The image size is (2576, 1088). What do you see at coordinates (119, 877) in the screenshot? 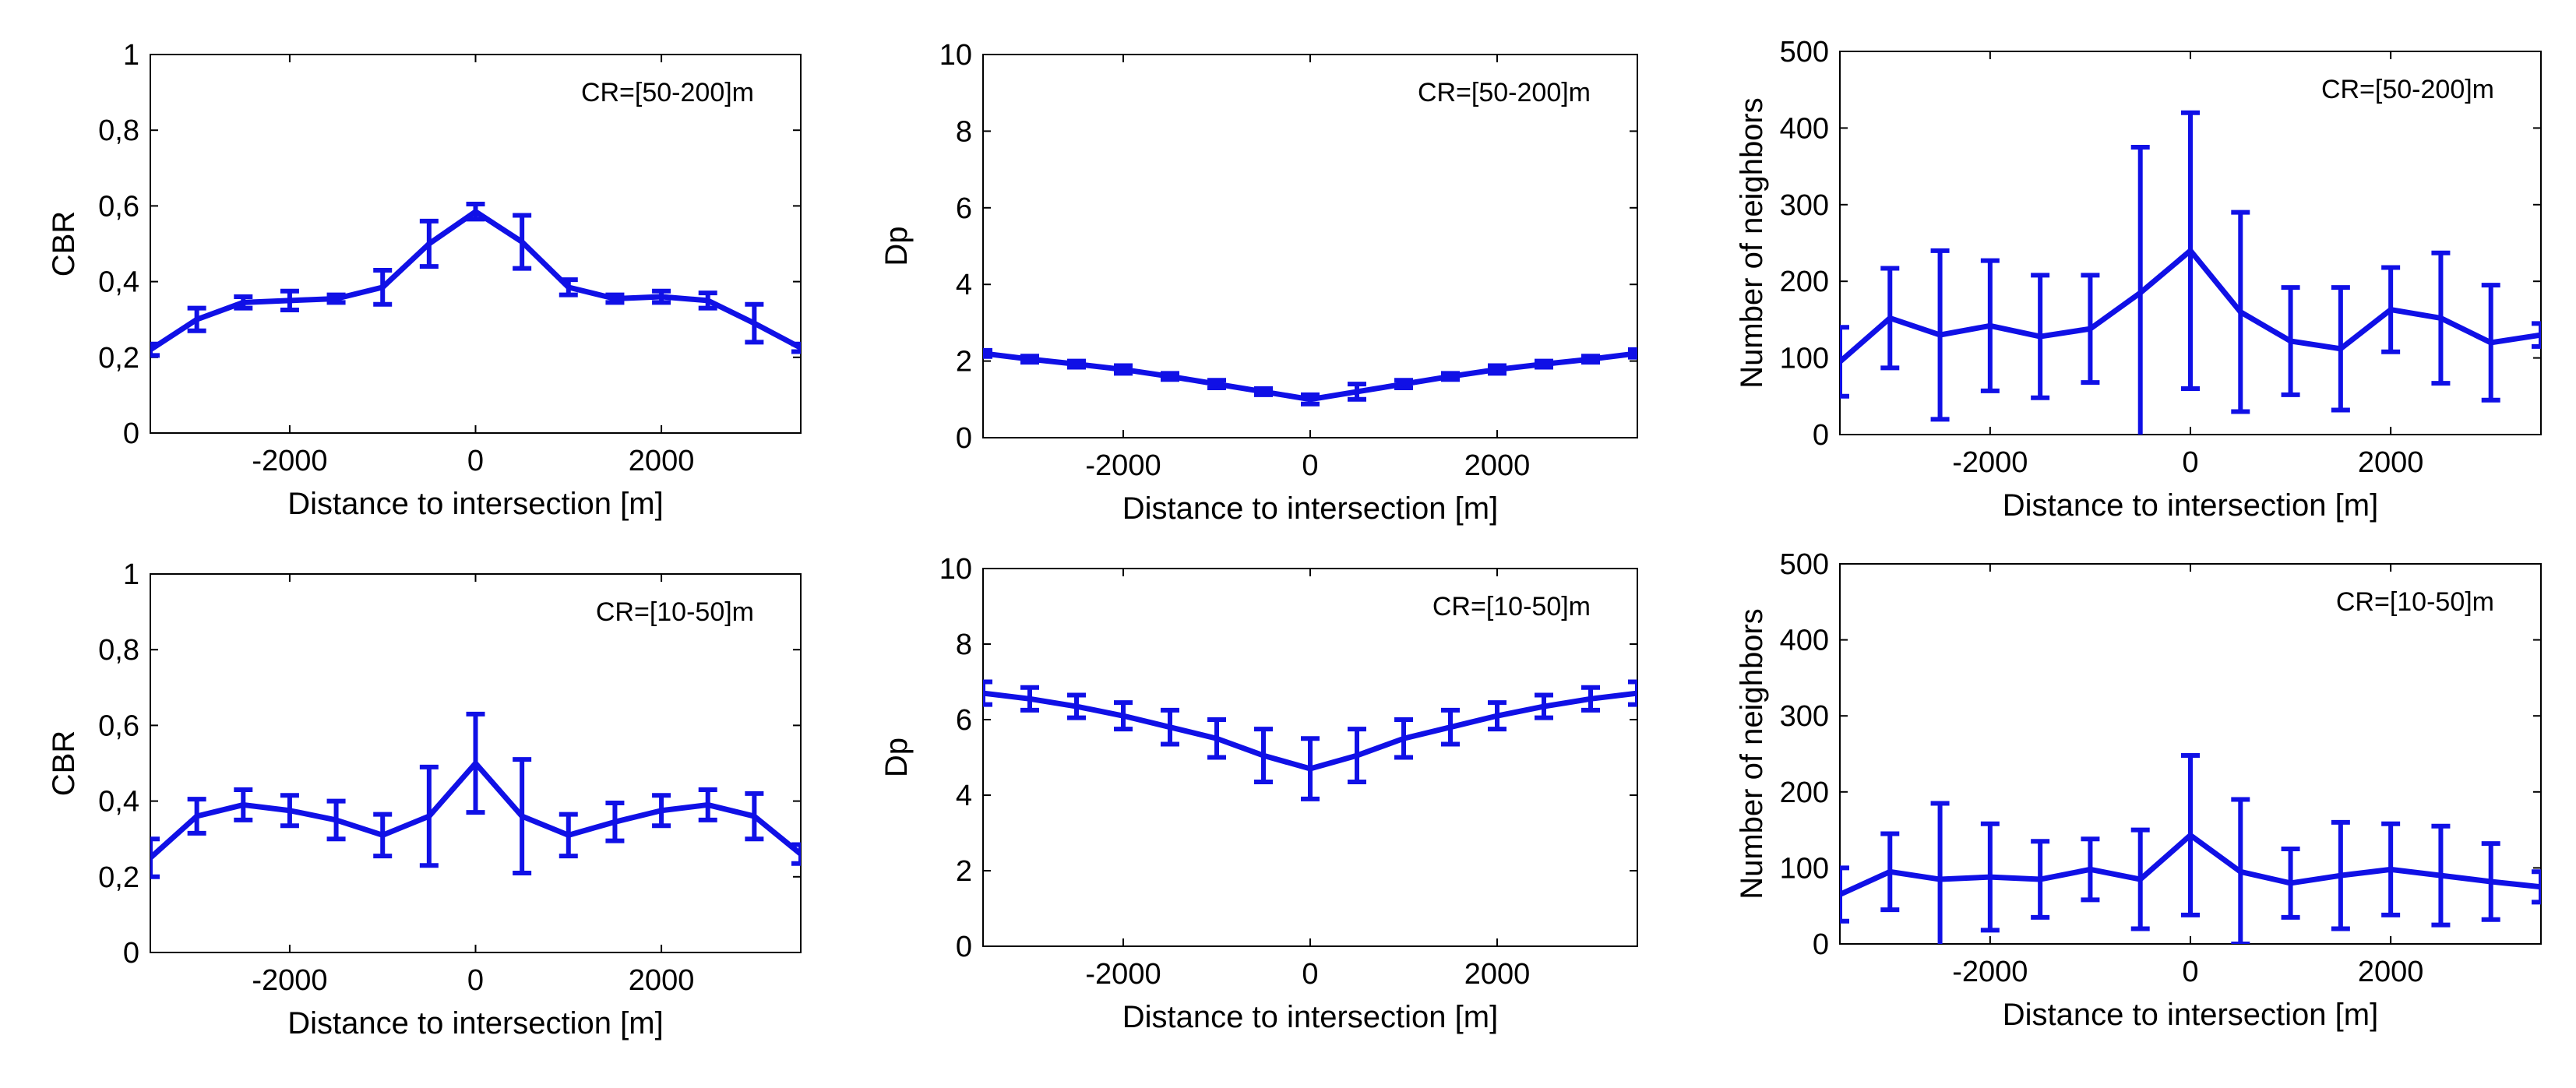
I see `y-tick-label: 0,2` at bounding box center [119, 877].